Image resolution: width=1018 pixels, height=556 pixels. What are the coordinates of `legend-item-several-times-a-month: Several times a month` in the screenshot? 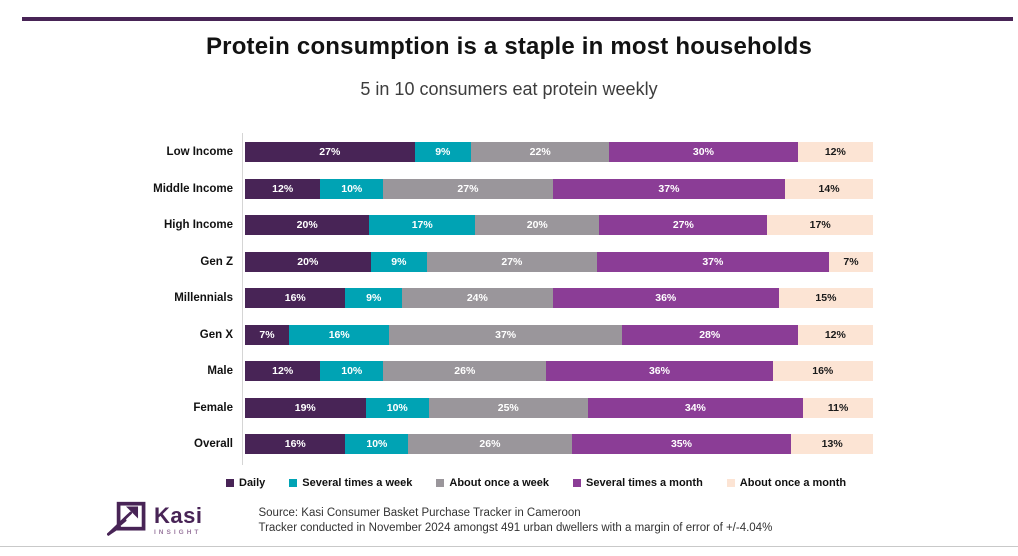 It's located at (638, 483).